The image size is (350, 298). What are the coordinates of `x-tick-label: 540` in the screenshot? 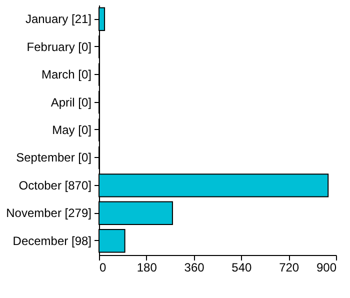 It's located at (242, 267).